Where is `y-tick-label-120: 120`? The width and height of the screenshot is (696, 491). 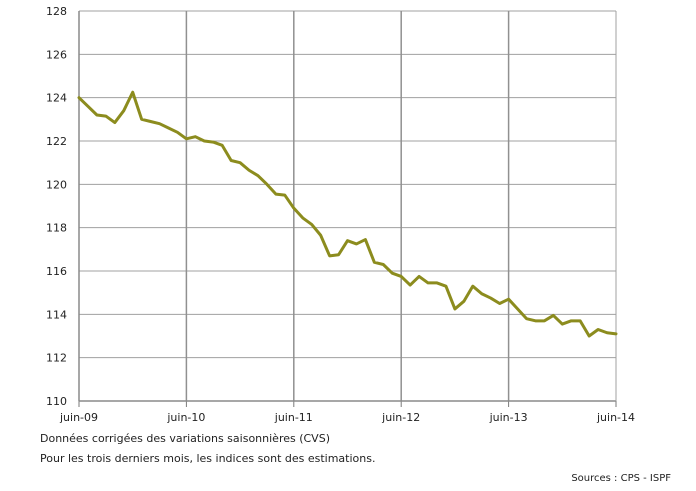 y-tick-label-120: 120 is located at coordinates (56, 184).